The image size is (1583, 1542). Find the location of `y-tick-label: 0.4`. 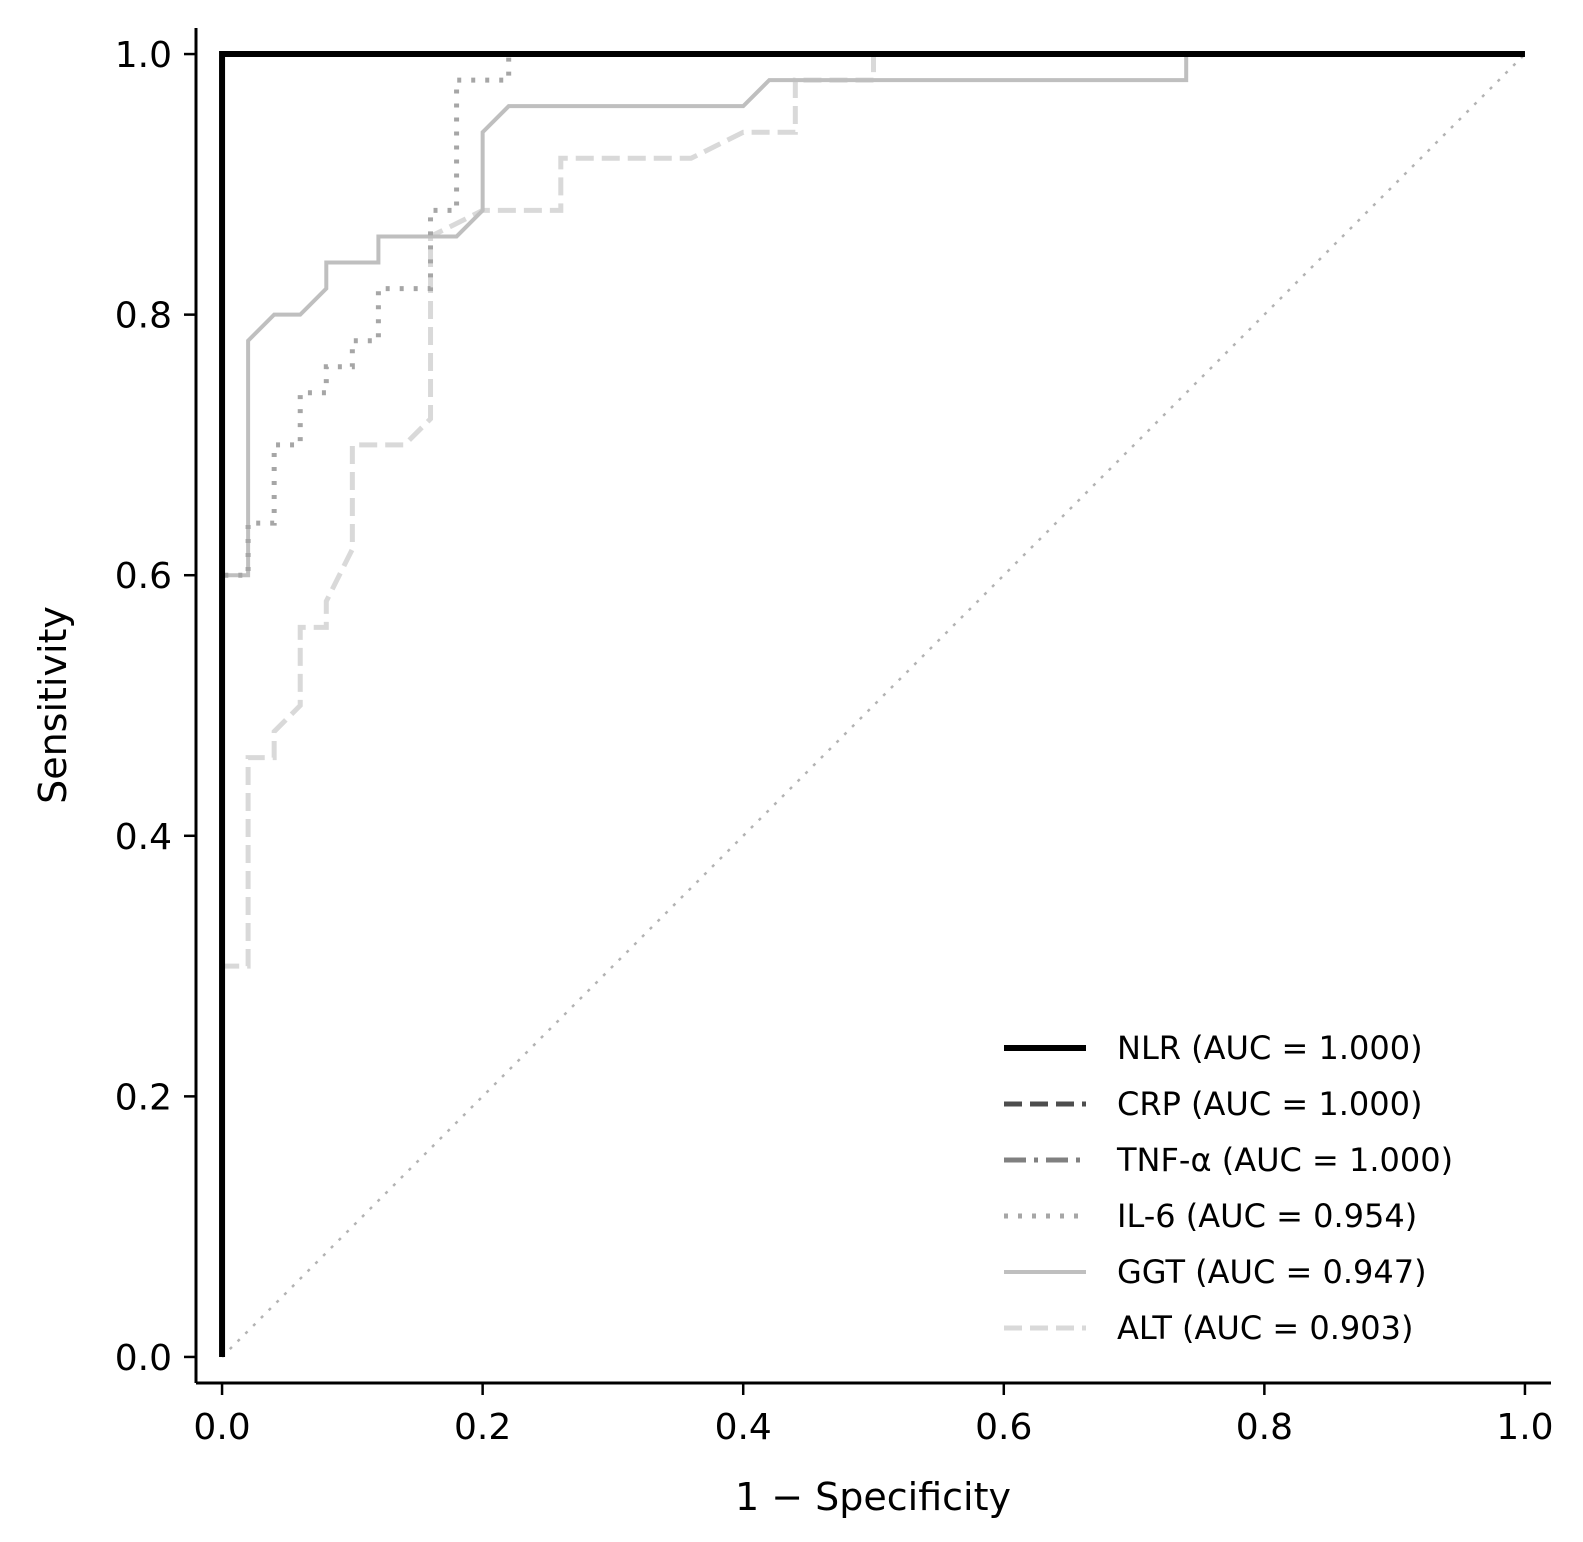

y-tick-label: 0.4 is located at coordinates (143, 837).